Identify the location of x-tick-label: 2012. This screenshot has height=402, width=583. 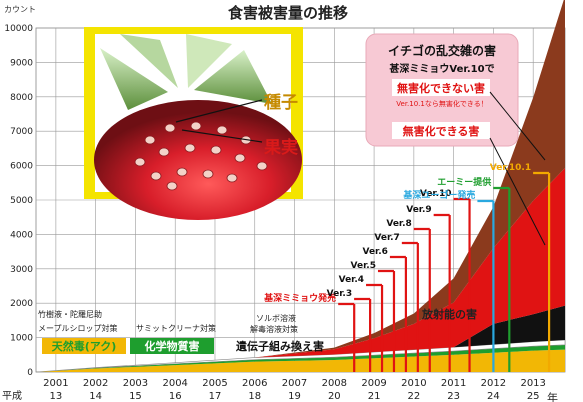
(493, 383).